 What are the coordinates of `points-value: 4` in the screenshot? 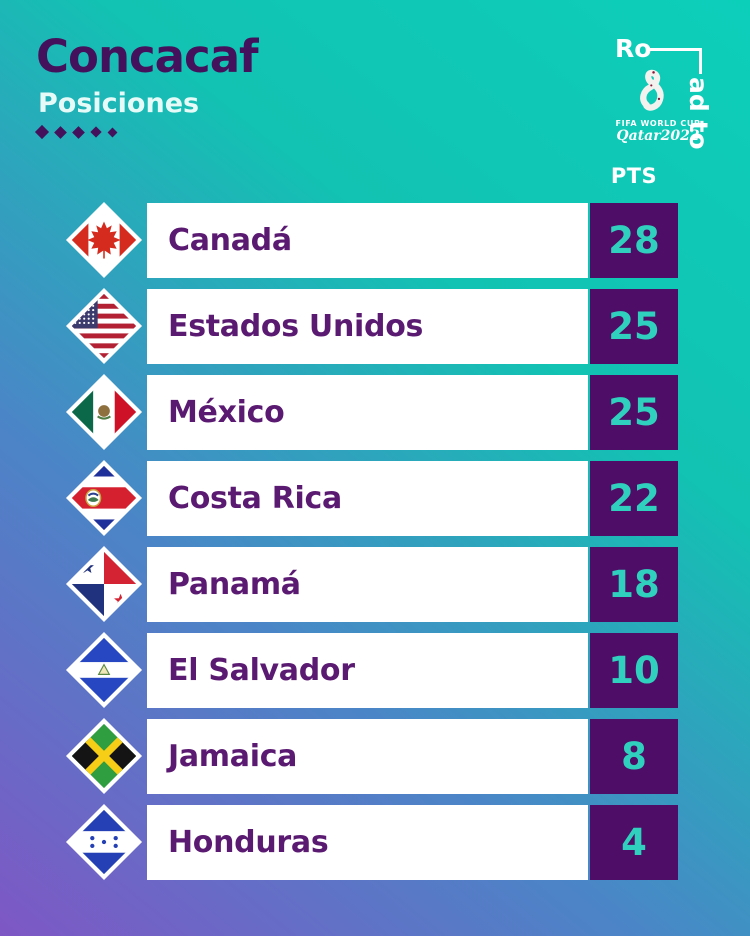 It's located at (634, 842).